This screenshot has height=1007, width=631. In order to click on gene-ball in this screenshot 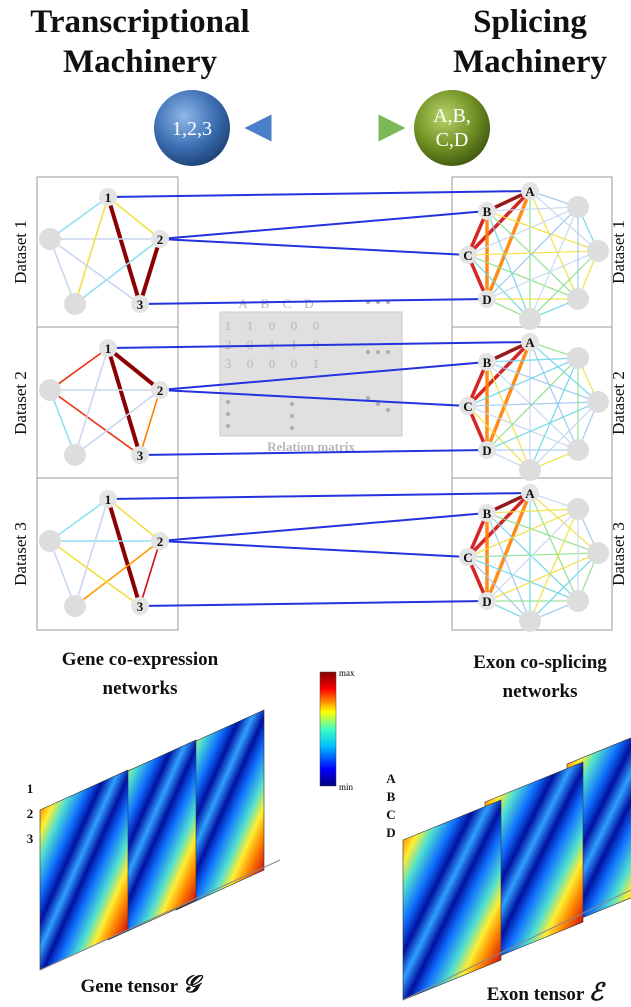, I will do `click(192, 128)`.